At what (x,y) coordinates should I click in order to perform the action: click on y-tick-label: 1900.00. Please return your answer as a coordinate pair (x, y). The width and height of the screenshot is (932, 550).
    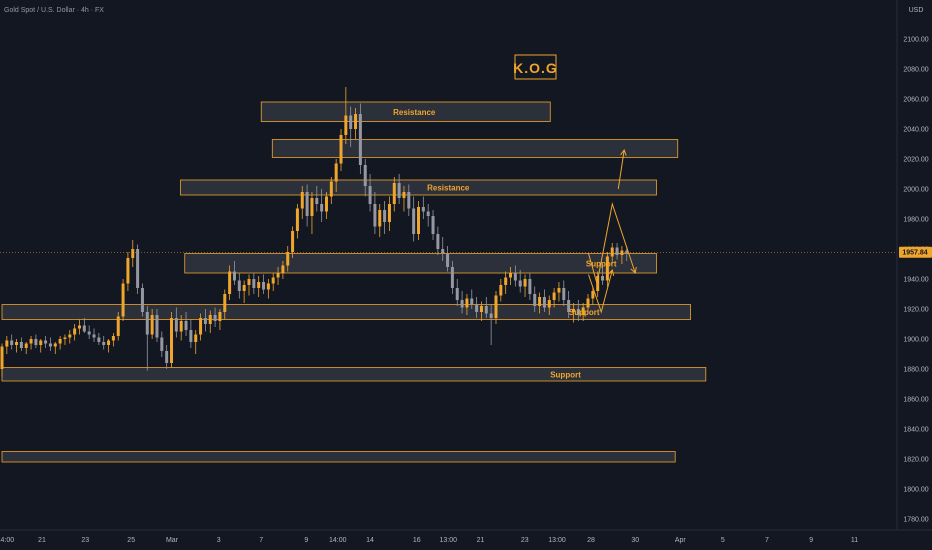
    Looking at the image, I should click on (915, 340).